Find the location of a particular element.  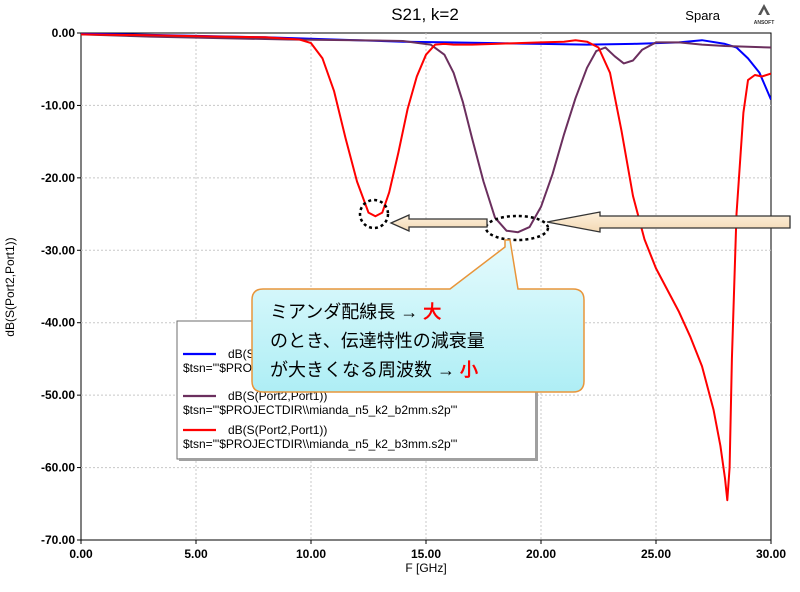

x-axis-label: F [GHz] is located at coordinates (425, 568).